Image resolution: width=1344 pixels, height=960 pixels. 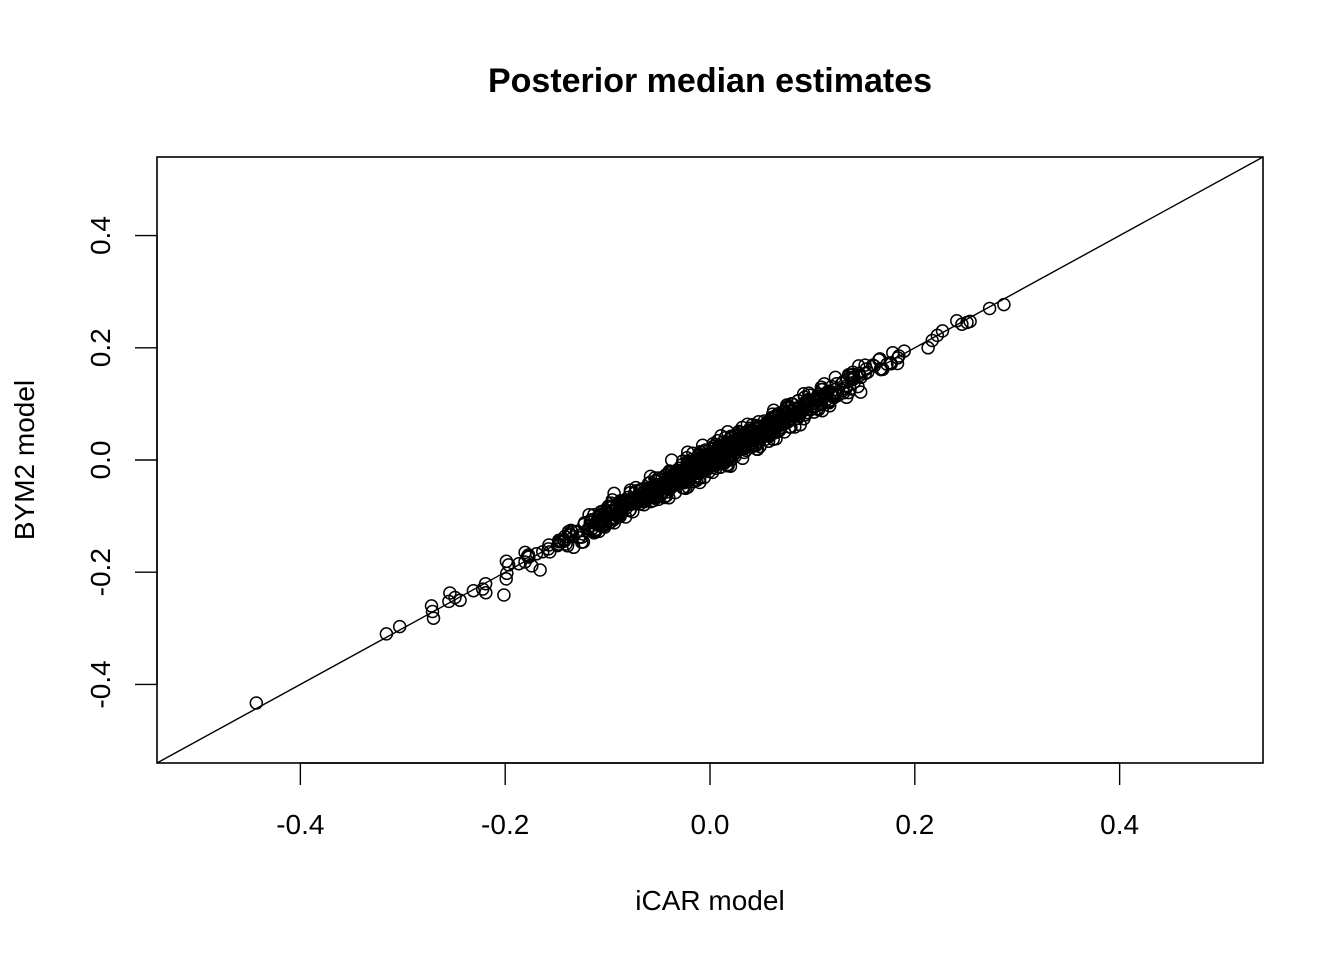 What do you see at coordinates (24, 460) in the screenshot?
I see `y-axis-label: BYM2 model` at bounding box center [24, 460].